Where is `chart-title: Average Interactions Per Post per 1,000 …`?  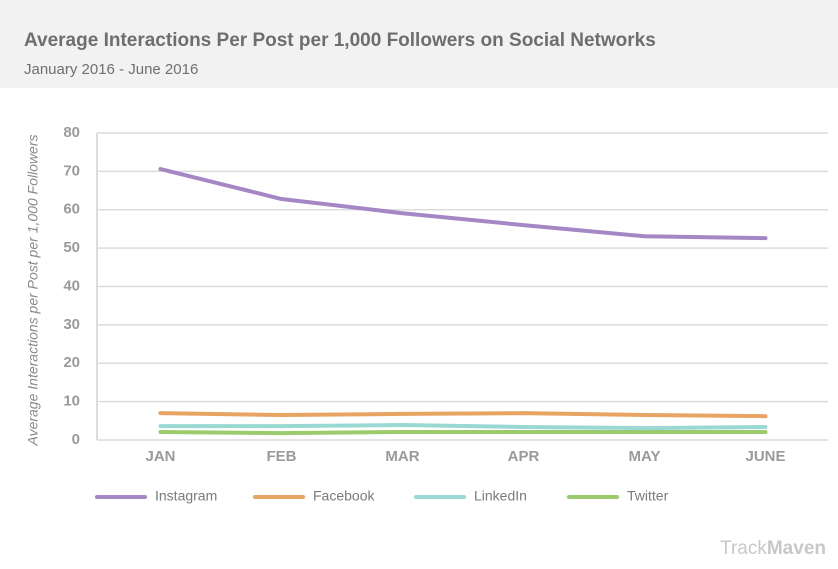
chart-title: Average Interactions Per Post per 1,000 … is located at coordinates (340, 40).